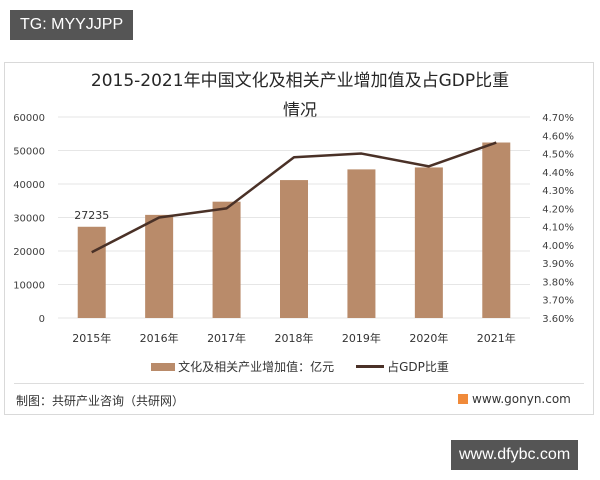 The width and height of the screenshot is (600, 480). I want to click on y-right-tick: 4.30%, so click(558, 191).